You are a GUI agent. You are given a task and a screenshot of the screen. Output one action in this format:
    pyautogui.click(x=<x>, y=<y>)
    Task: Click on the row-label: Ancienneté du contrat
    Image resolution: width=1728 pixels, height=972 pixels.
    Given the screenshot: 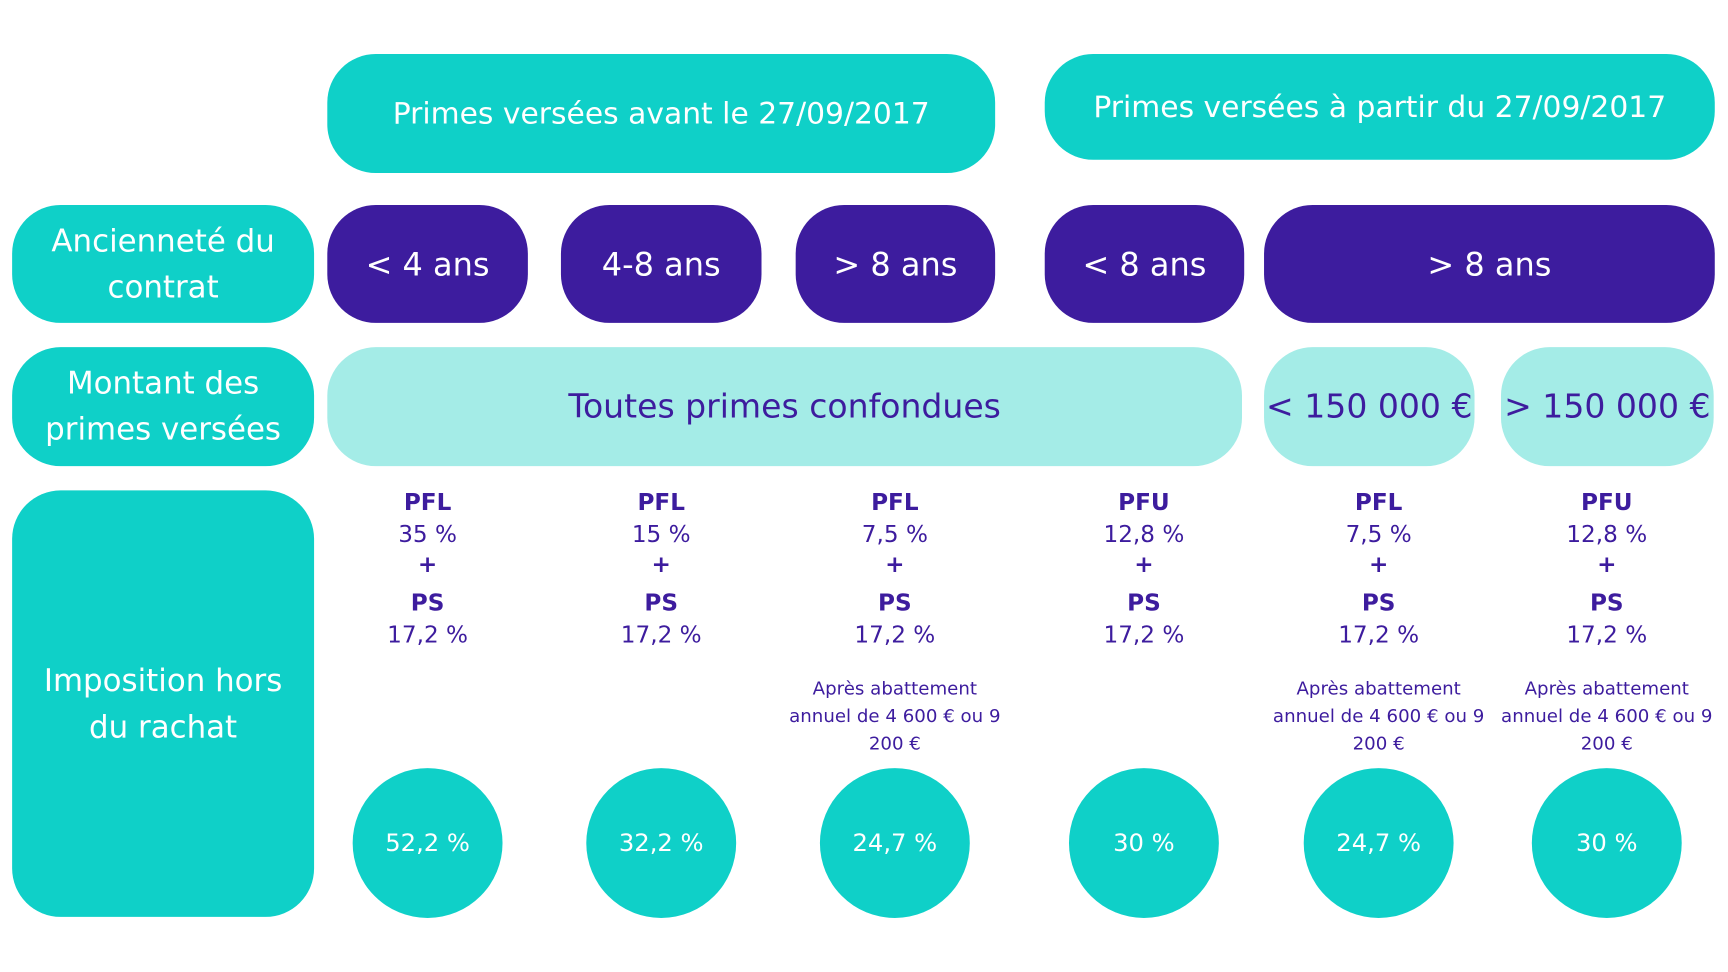 What is the action you would take?
    pyautogui.click(x=163, y=263)
    